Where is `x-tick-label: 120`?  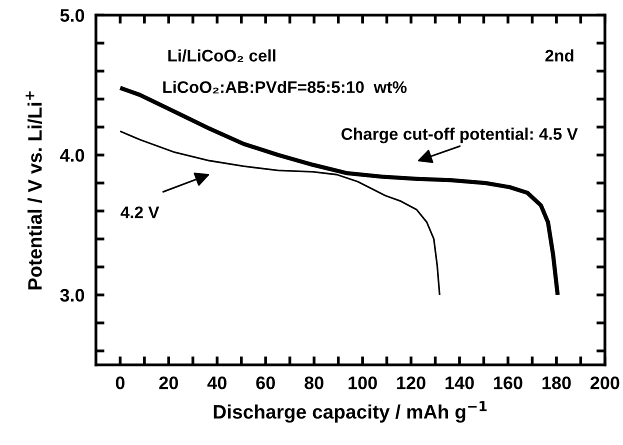 x-tick-label: 120 is located at coordinates (411, 383).